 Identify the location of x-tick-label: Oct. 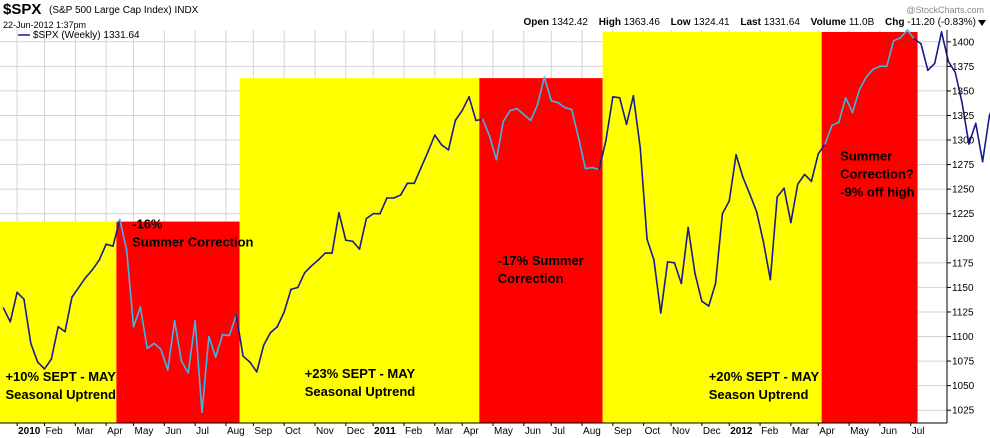
(653, 431).